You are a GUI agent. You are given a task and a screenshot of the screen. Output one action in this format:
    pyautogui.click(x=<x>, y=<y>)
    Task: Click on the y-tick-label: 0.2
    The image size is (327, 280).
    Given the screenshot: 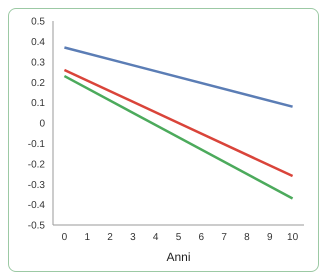 What is the action you would take?
    pyautogui.click(x=38, y=83)
    